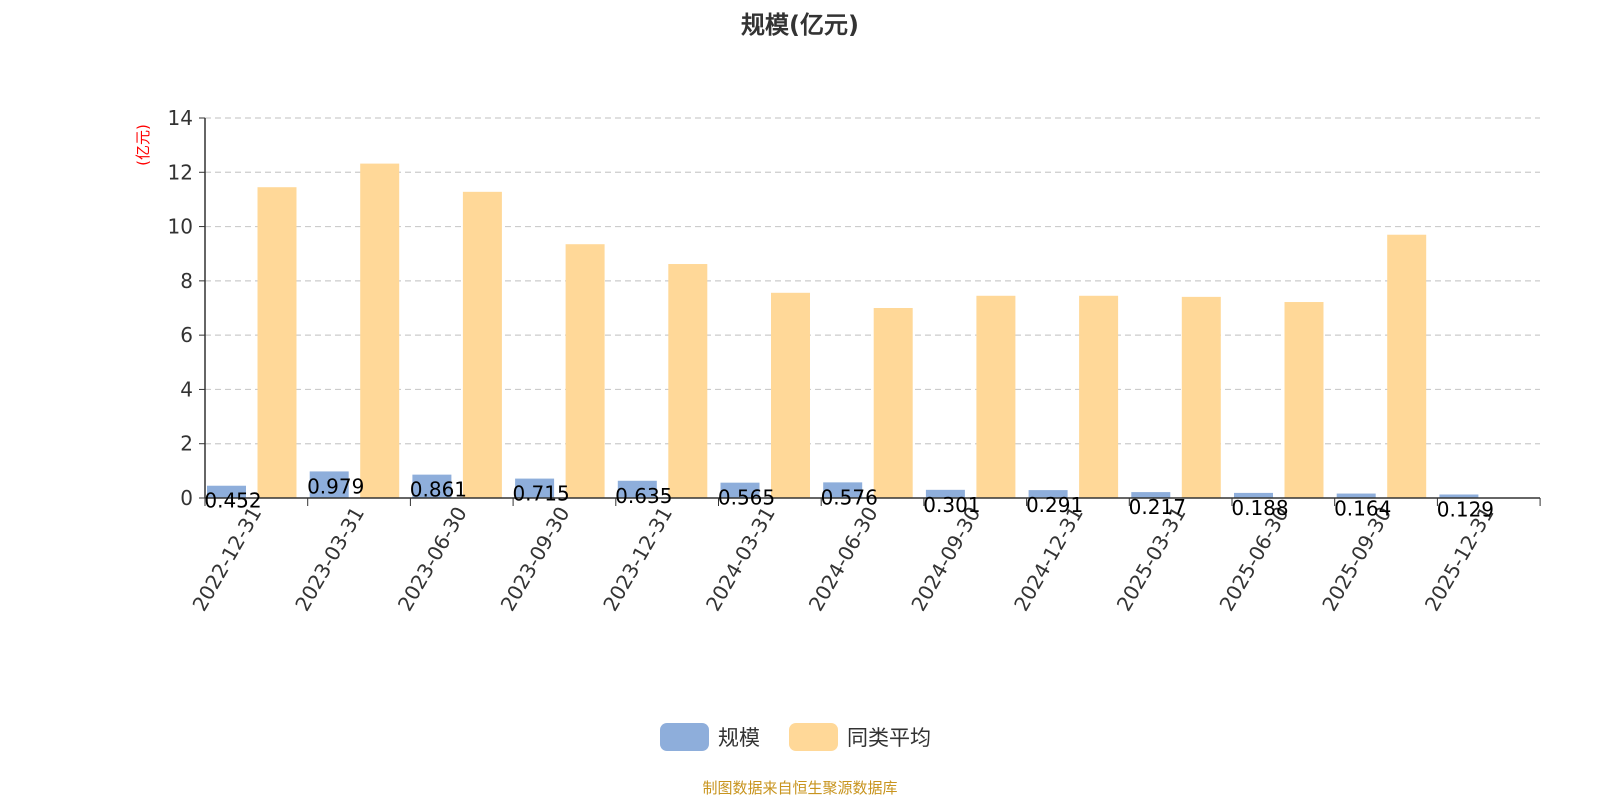  I want to click on y-tick-label: 0, so click(186, 498).